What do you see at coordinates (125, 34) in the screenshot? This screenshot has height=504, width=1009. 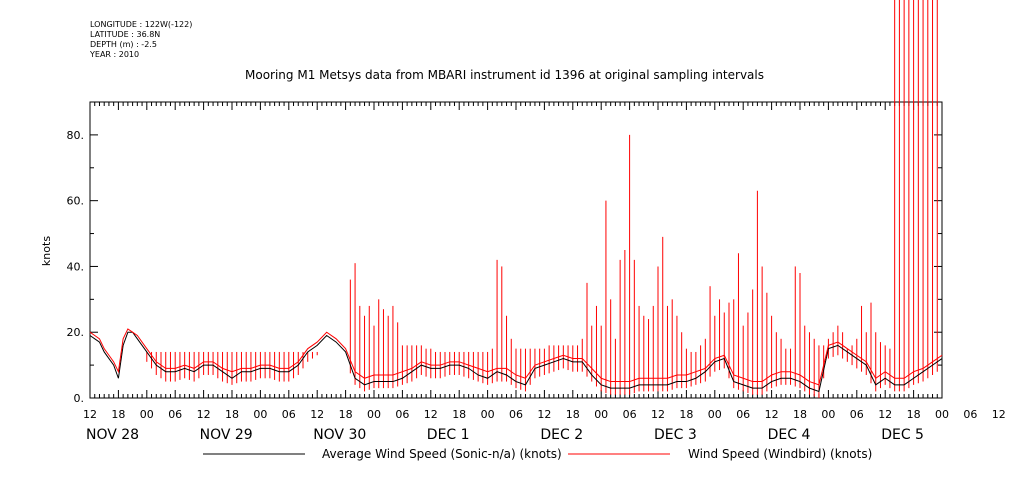 I see `latitude-text: LATITUDE : 36.8N` at bounding box center [125, 34].